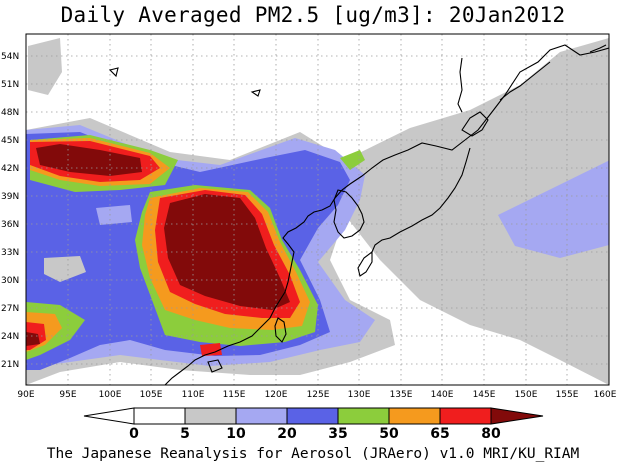 This screenshot has height=466, width=626. Describe the element at coordinates (10, 253) in the screenshot. I see `lat-tick-label: 33N` at that location.